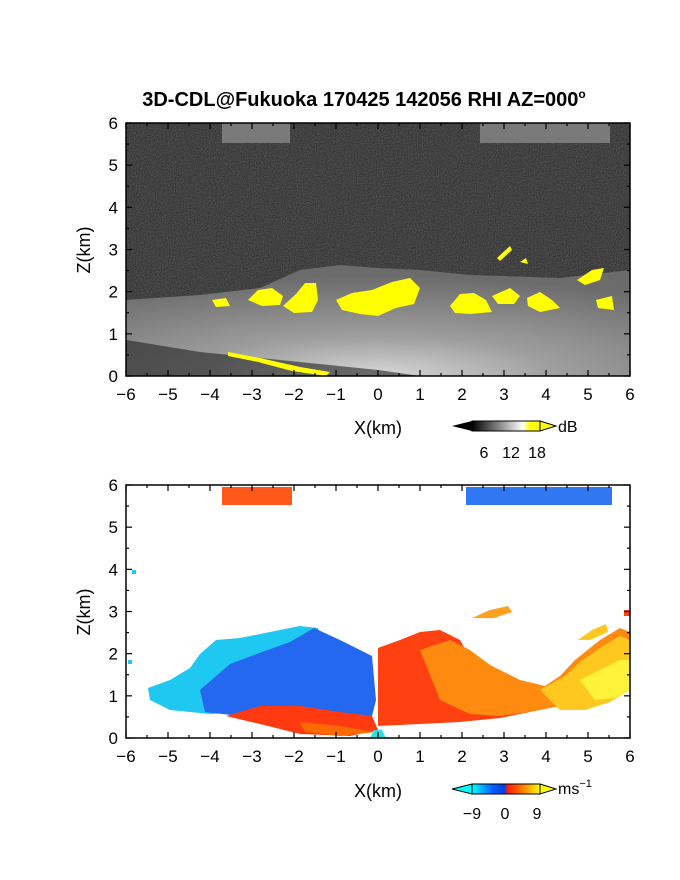 This screenshot has width=680, height=880. What do you see at coordinates (335, 756) in the screenshot?
I see `velocity-x-tick-label: −1` at bounding box center [335, 756].